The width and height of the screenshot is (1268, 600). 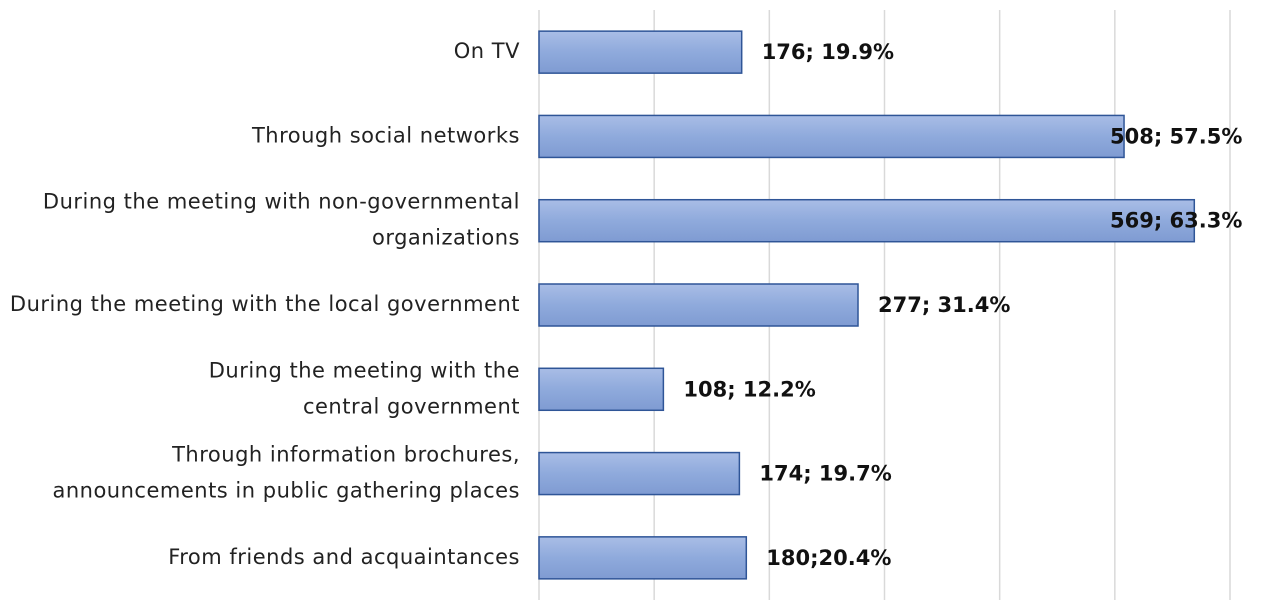 I want to click on category-line: Through social networks, so click(x=385, y=135).